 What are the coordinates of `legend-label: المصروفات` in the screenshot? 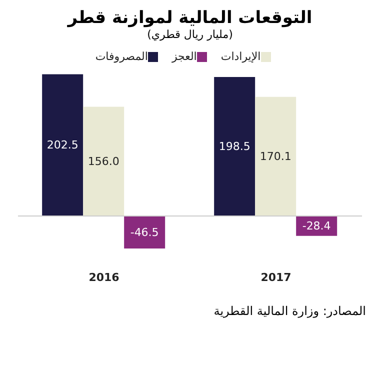 It's located at (121, 56).